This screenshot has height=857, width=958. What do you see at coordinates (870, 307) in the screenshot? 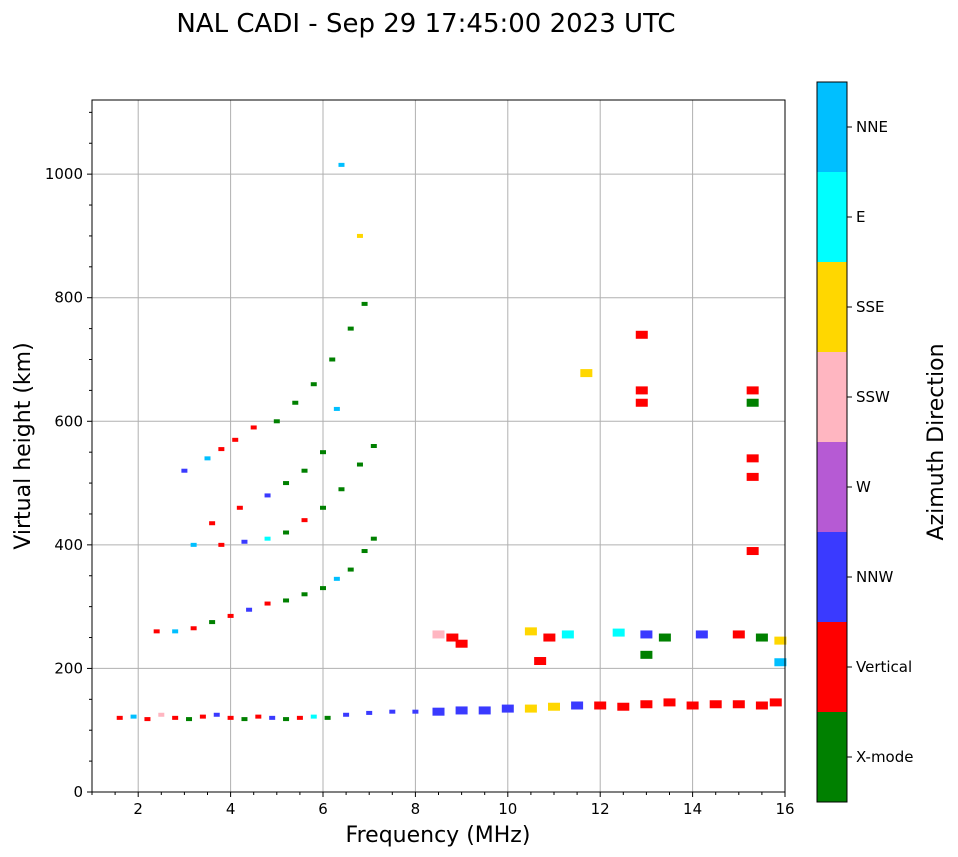
I see `colorbar-tick-label: SSE` at bounding box center [870, 307].